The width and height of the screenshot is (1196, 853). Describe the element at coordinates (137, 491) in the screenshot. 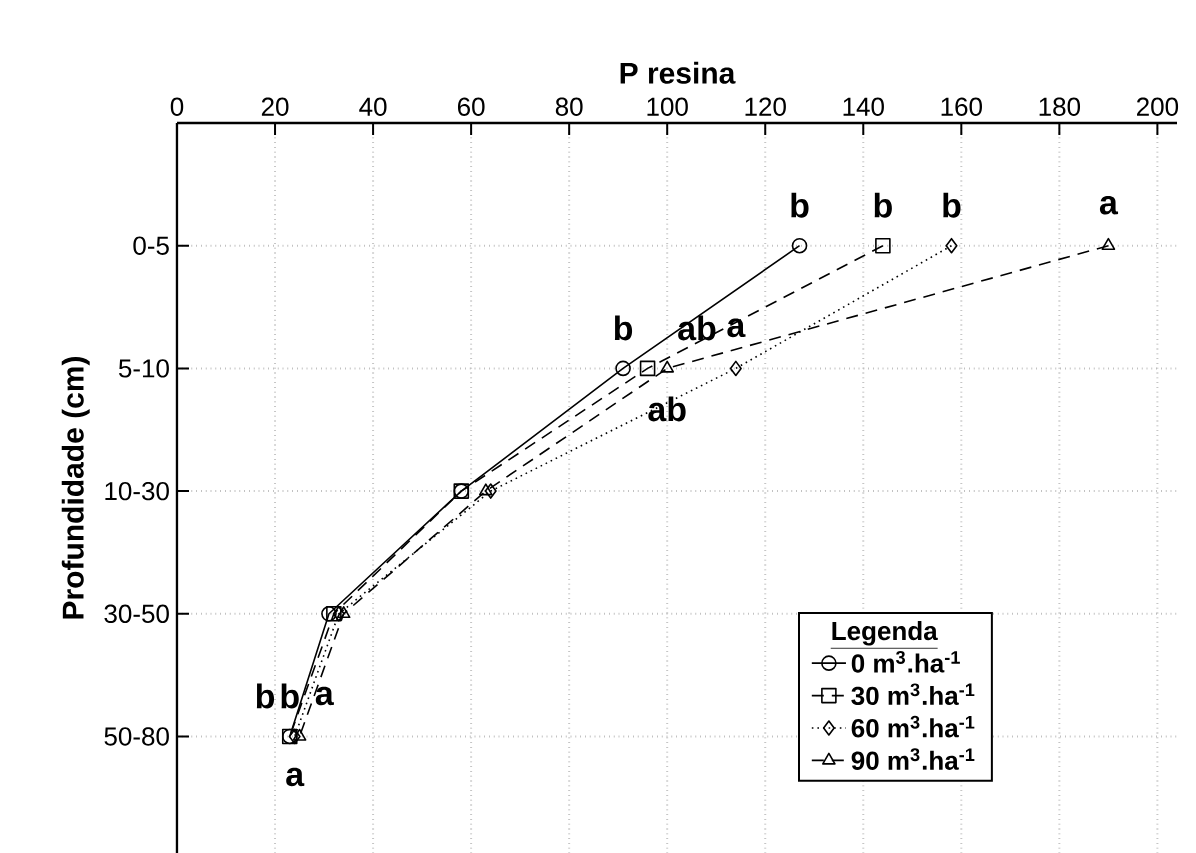

I see `y-tick-label: 10-30` at that location.